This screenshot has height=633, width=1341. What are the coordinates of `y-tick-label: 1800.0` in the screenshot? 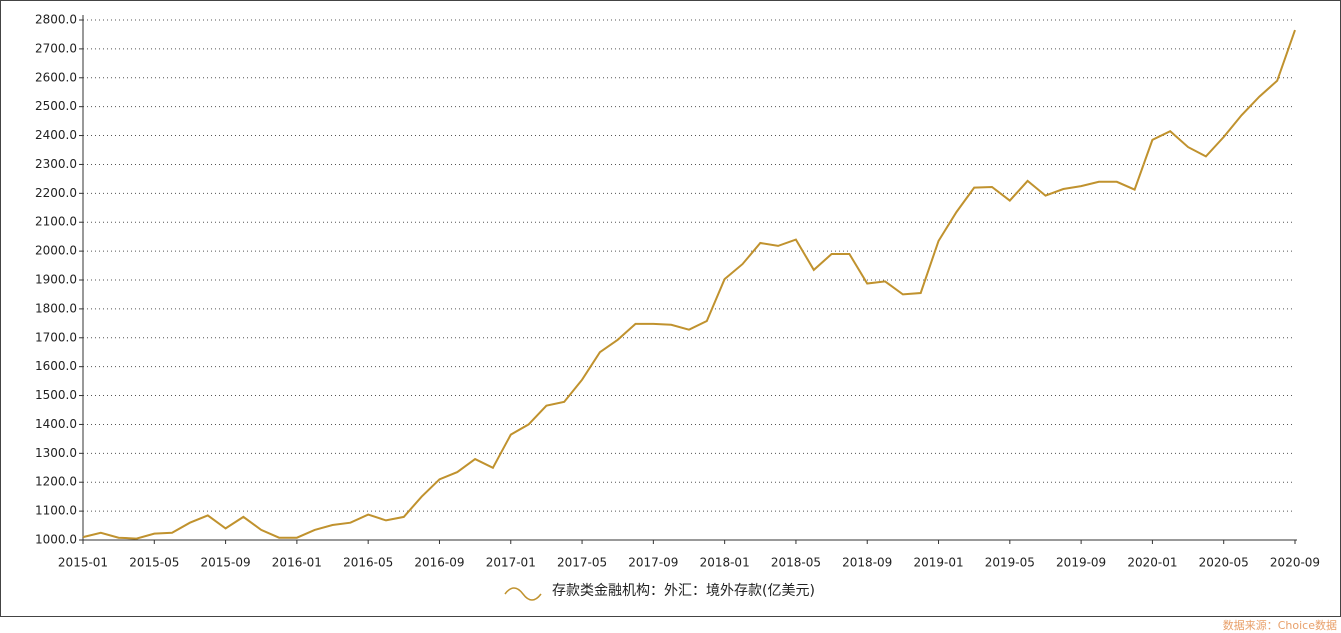 It's located at (56, 308).